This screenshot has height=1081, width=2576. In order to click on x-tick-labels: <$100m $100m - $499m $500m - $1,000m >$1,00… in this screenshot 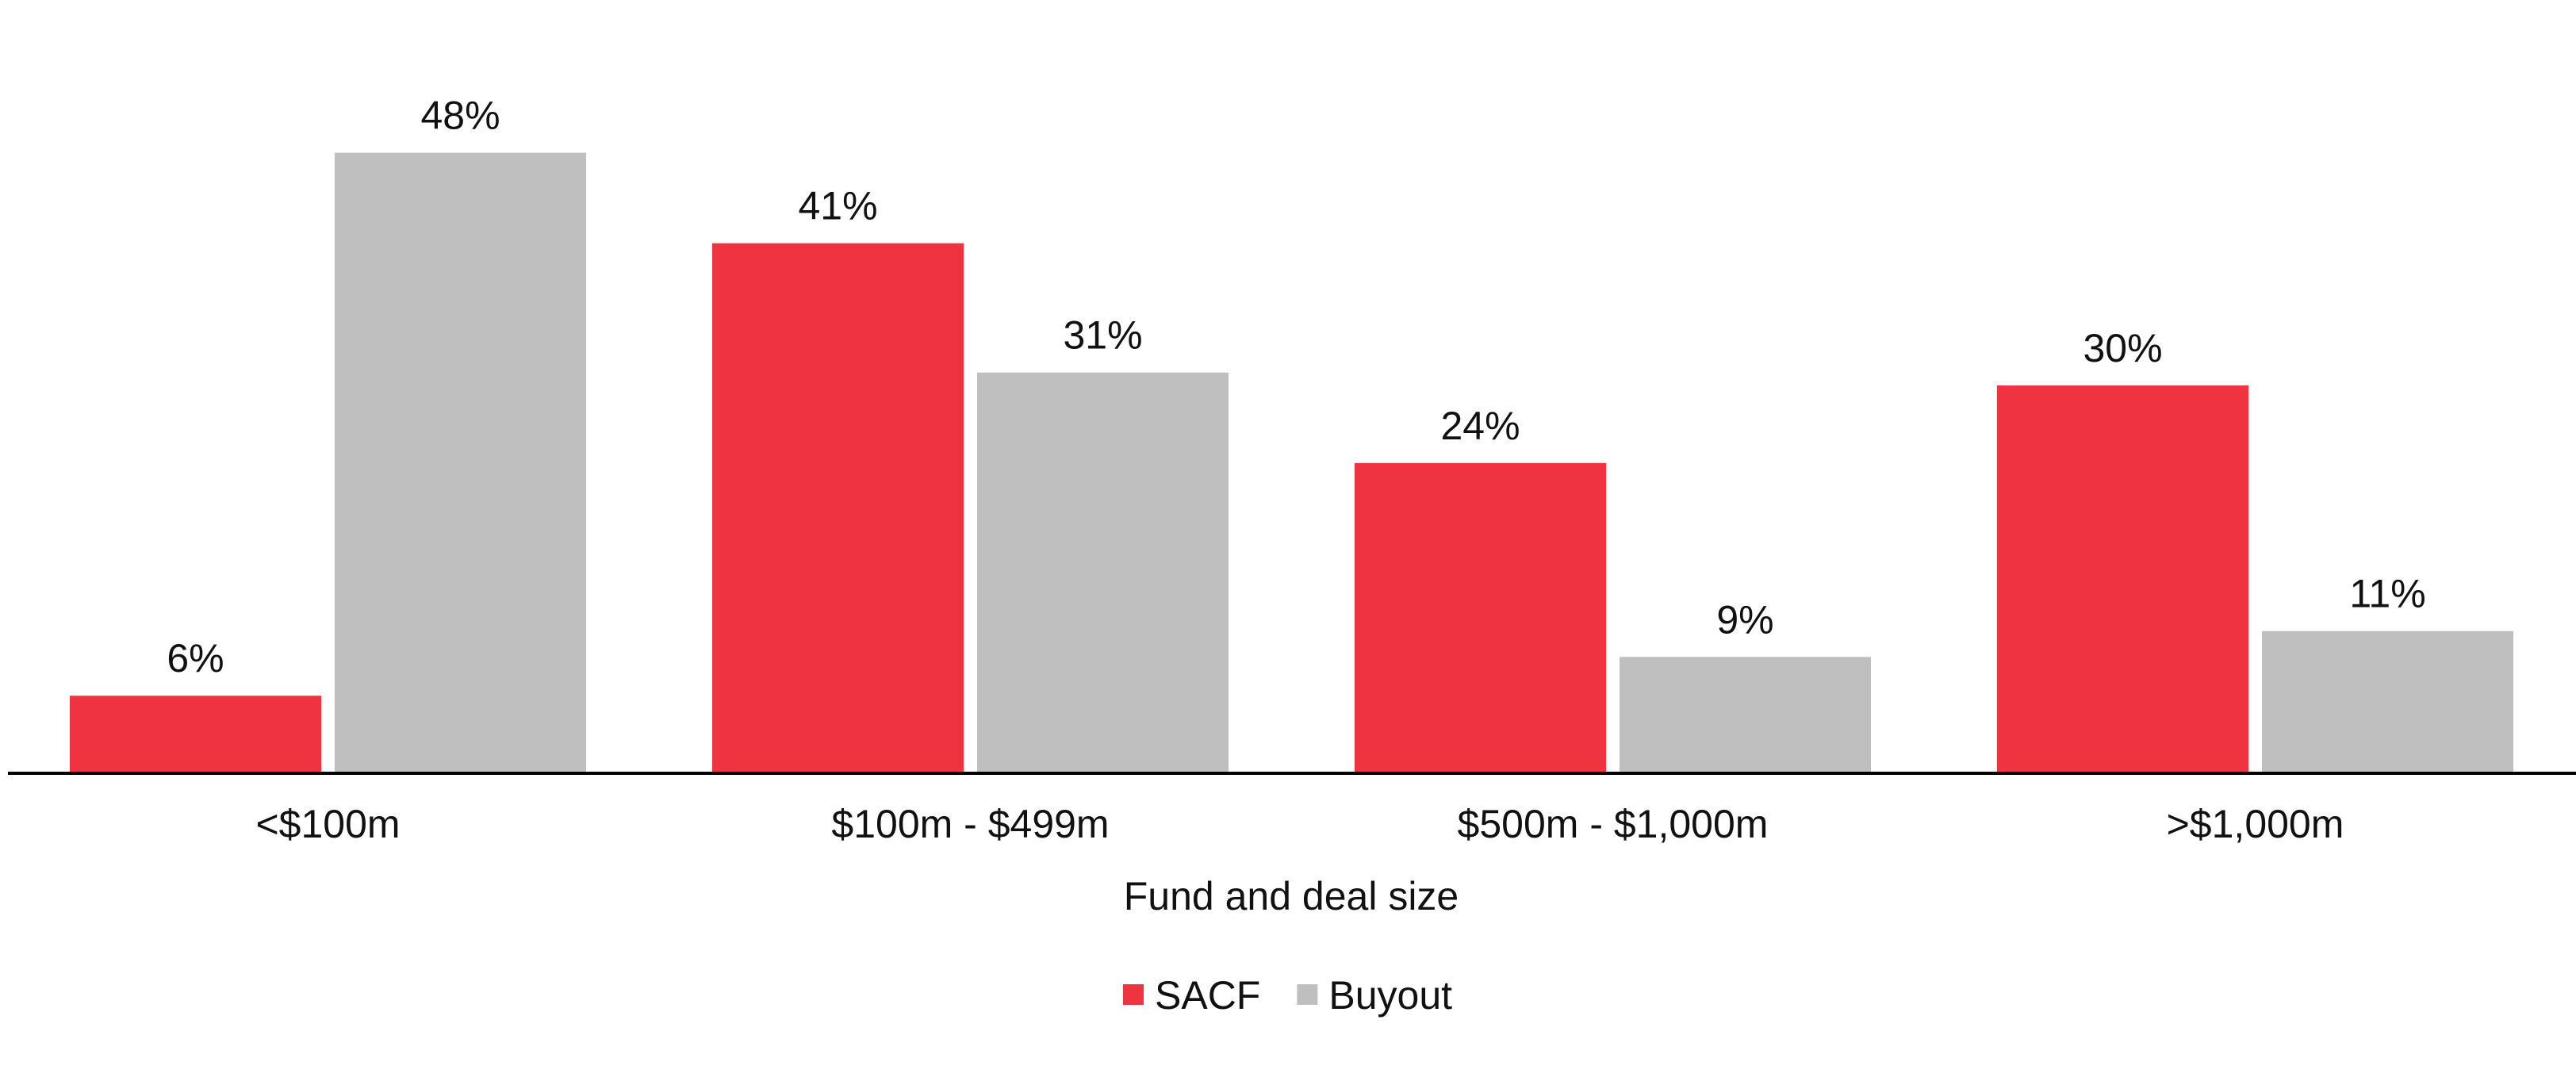, I will do `click(1299, 824)`.